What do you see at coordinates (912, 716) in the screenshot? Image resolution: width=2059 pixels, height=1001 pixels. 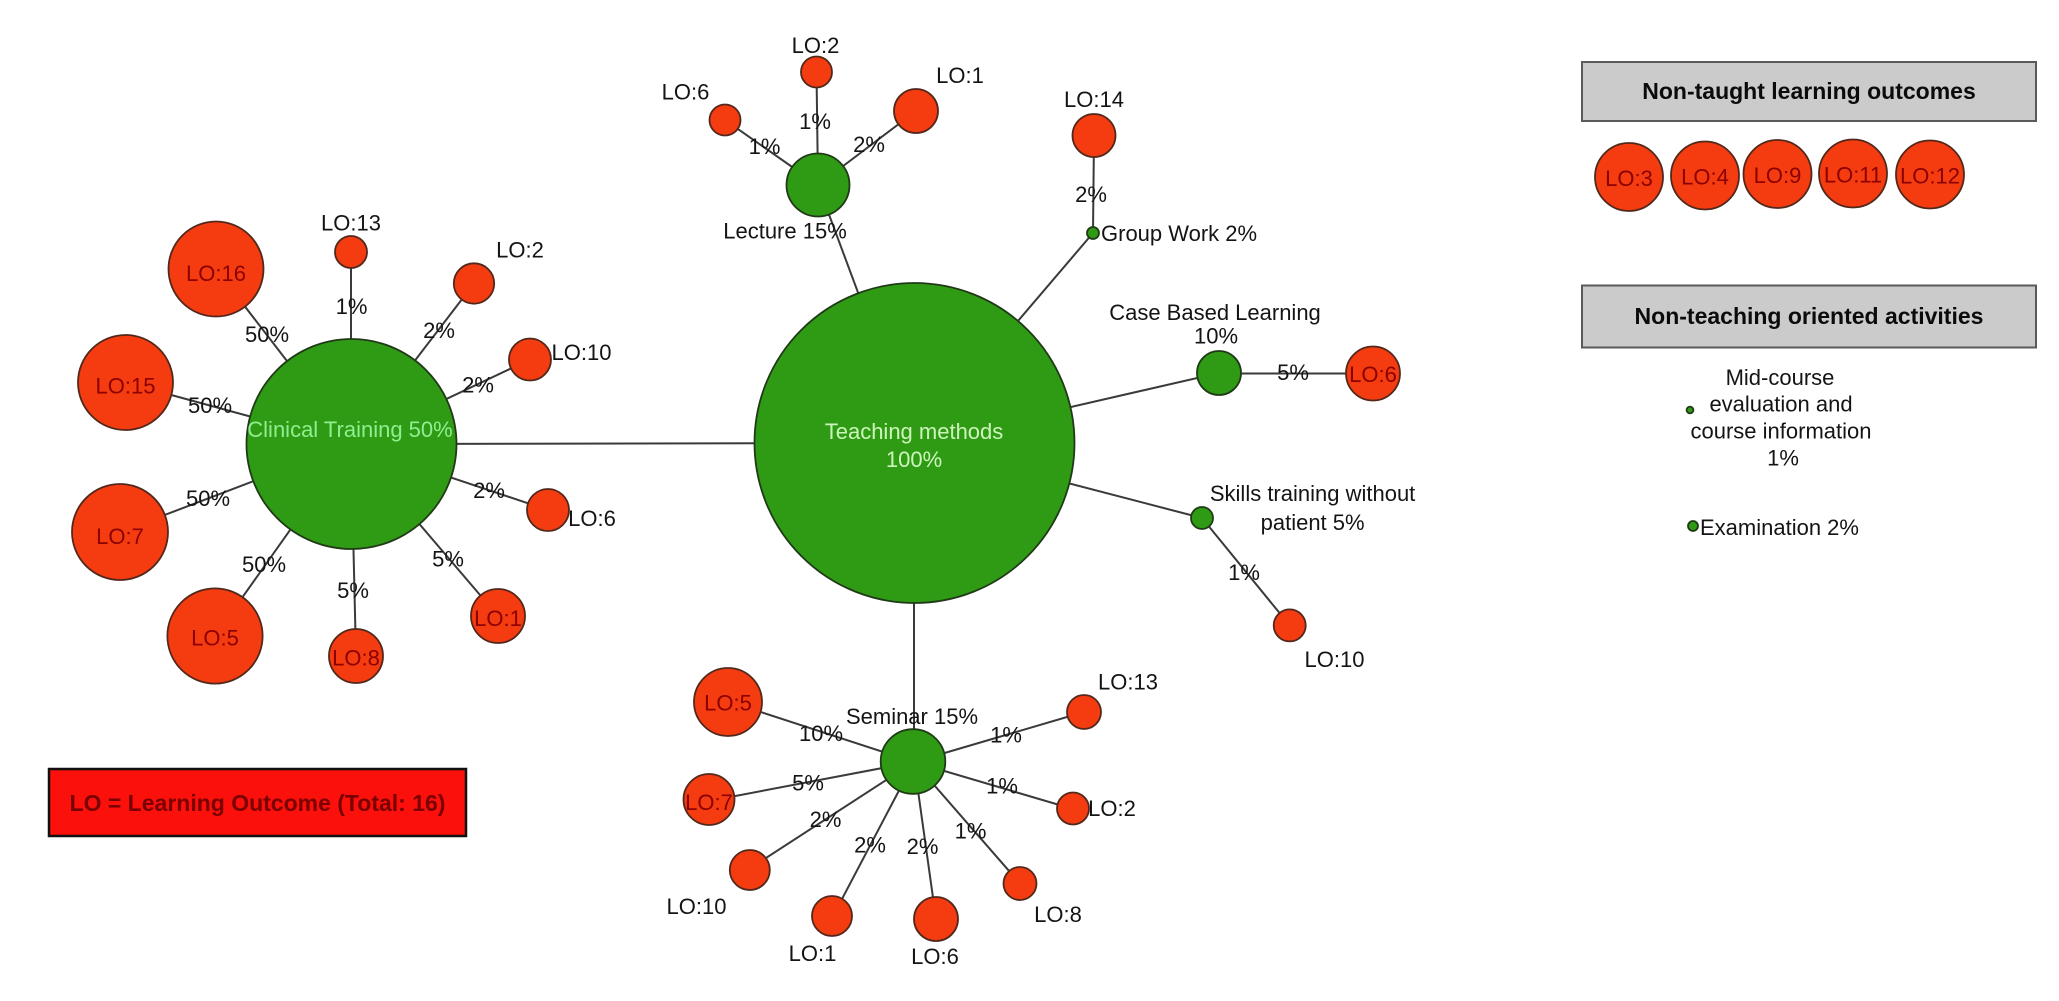 I see `svg-text: Seminar 15%` at bounding box center [912, 716].